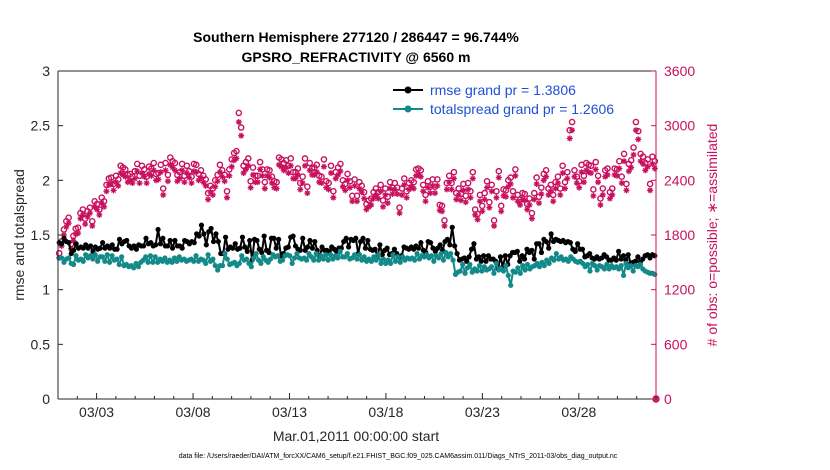  Describe the element at coordinates (385, 412) in the screenshot. I see `x-tick-label: 03/18` at that location.